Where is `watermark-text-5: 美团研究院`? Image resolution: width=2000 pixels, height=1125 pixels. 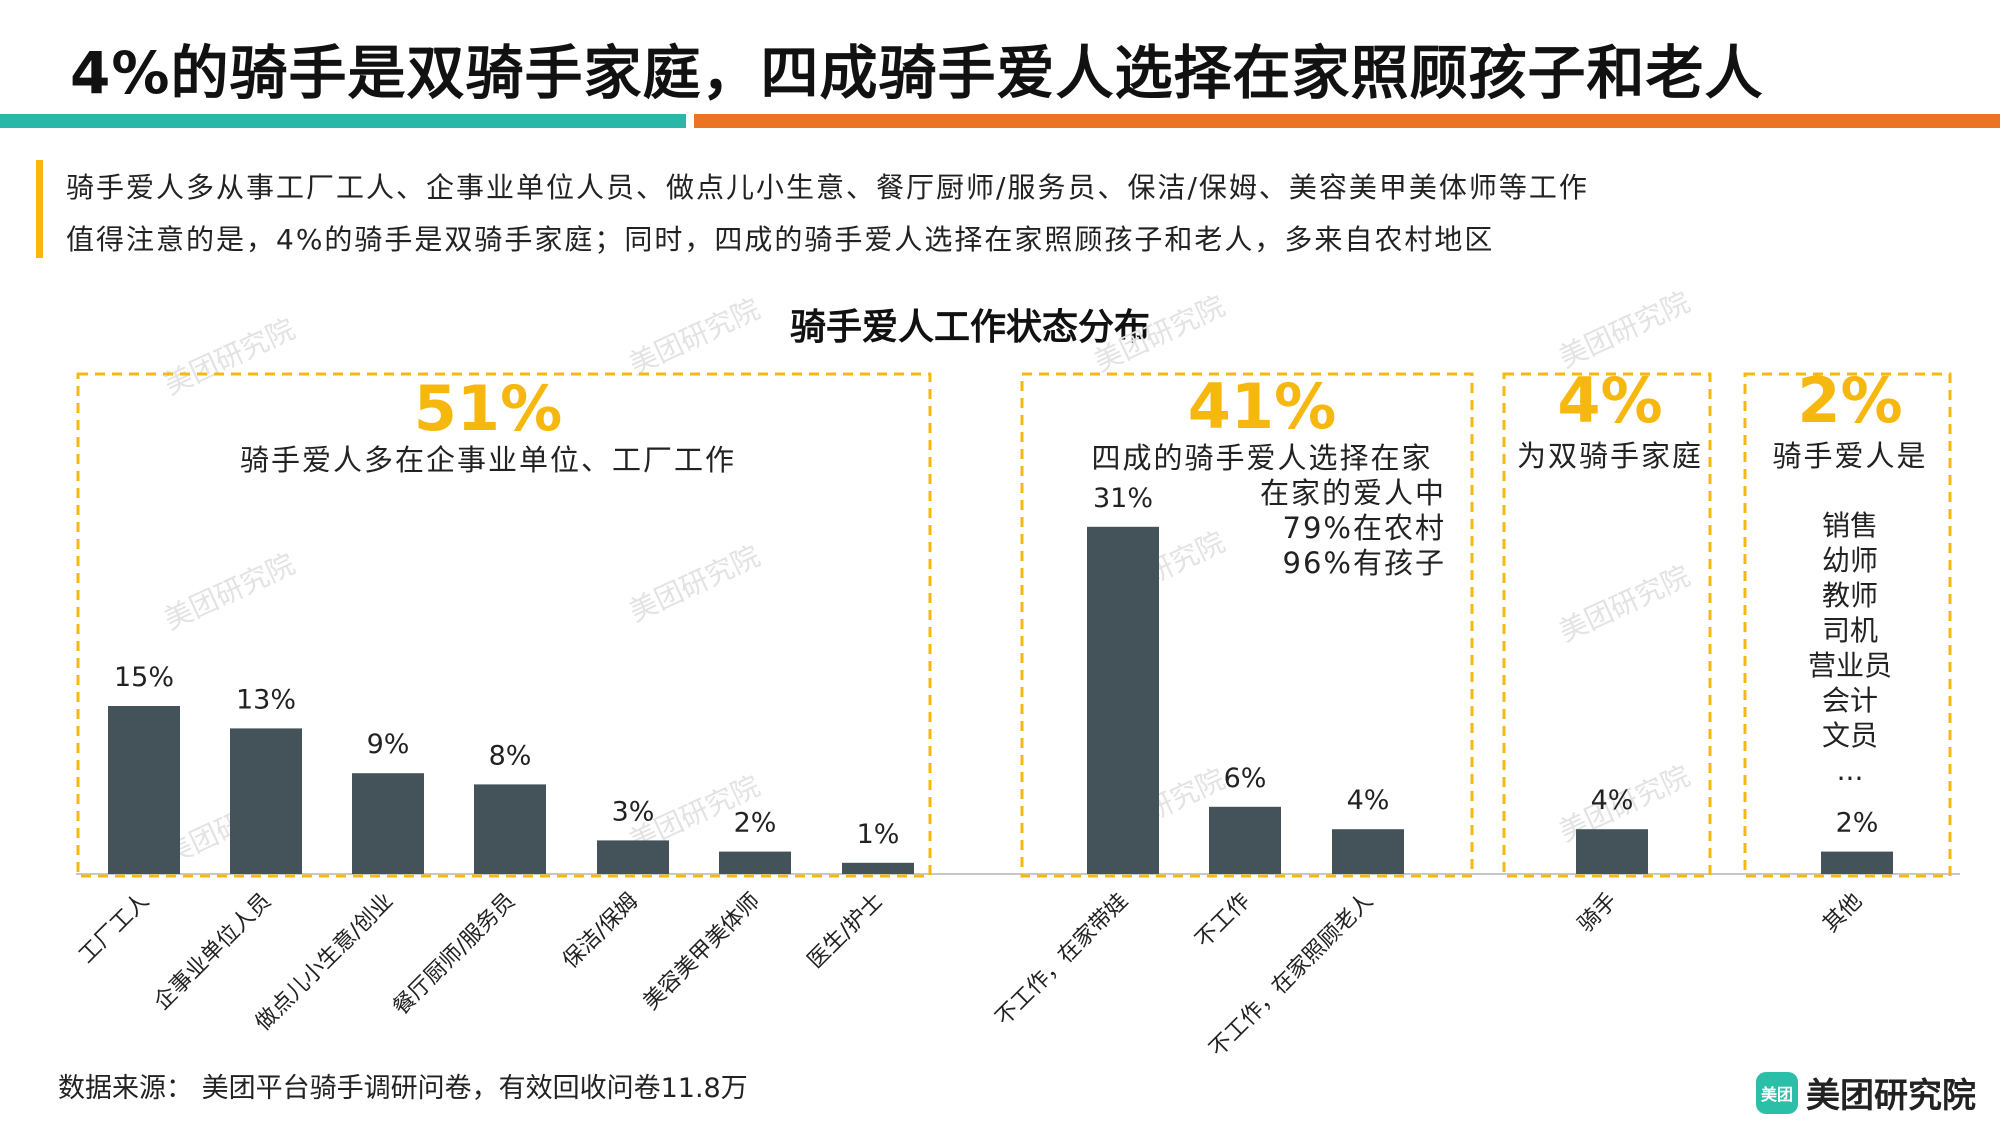 watermark-text-5: 美团研究院 is located at coordinates (694, 583).